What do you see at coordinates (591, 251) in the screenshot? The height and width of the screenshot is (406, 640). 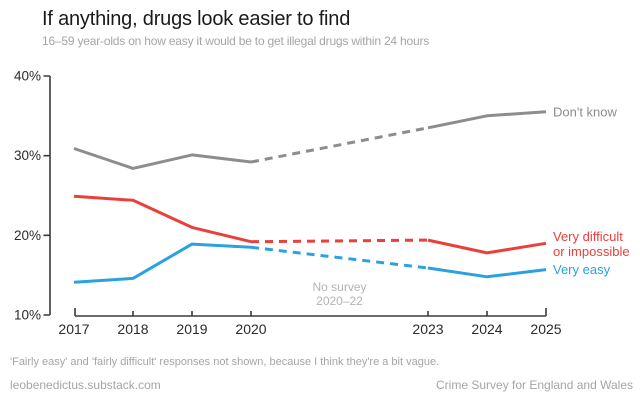 I see `series-label-text: or impossible` at bounding box center [591, 251].